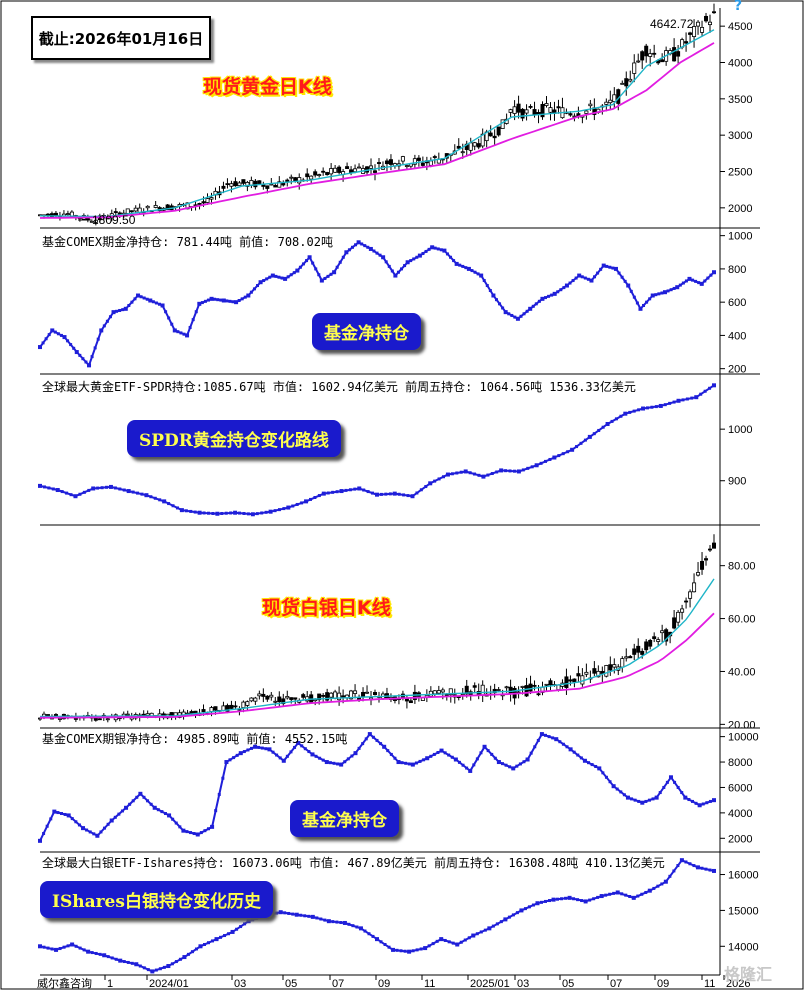 This screenshot has width=804, height=990. What do you see at coordinates (169, 984) in the screenshot?
I see `x-tick-label: 2024/01` at bounding box center [169, 984].